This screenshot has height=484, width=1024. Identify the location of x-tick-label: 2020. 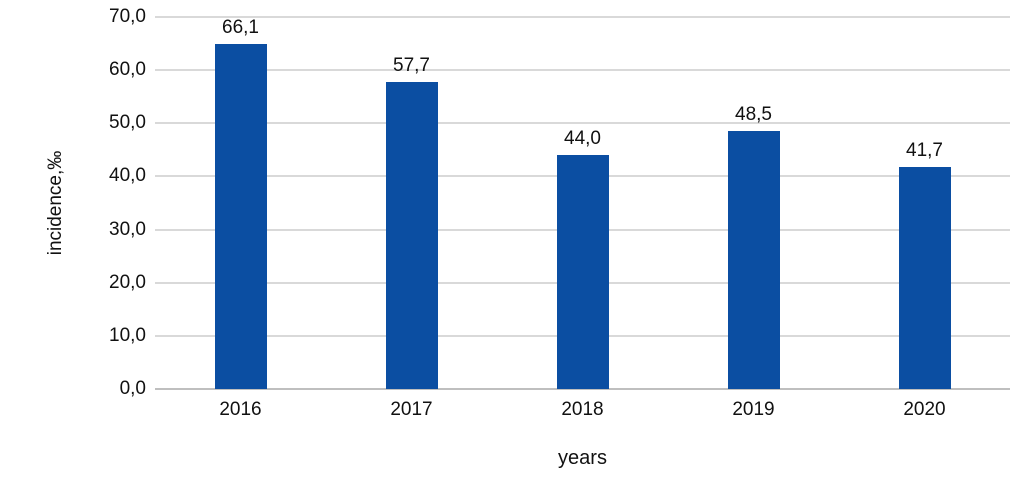
(924, 409).